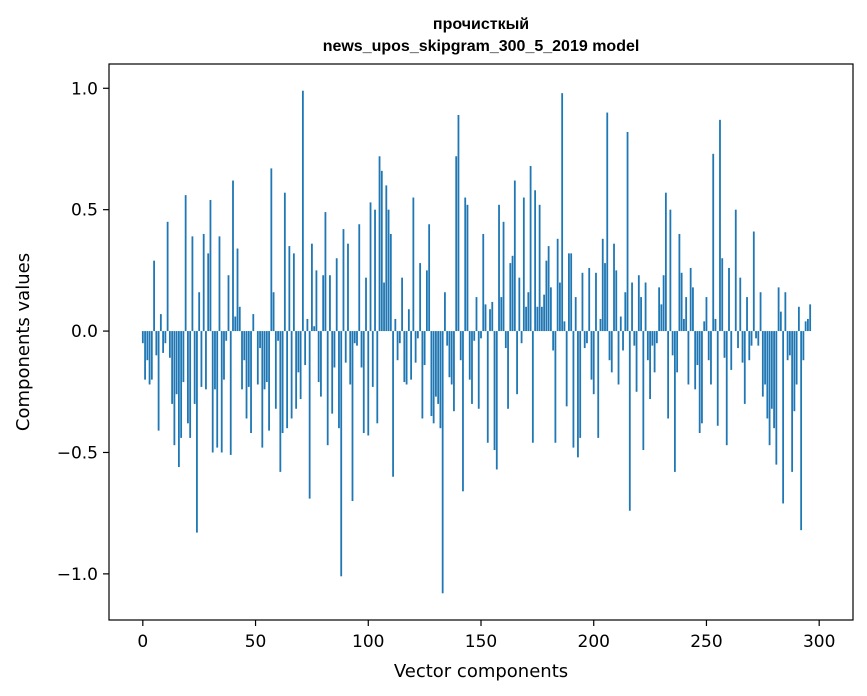  Describe the element at coordinates (368, 642) in the screenshot. I see `x-tick-label: 100` at that location.